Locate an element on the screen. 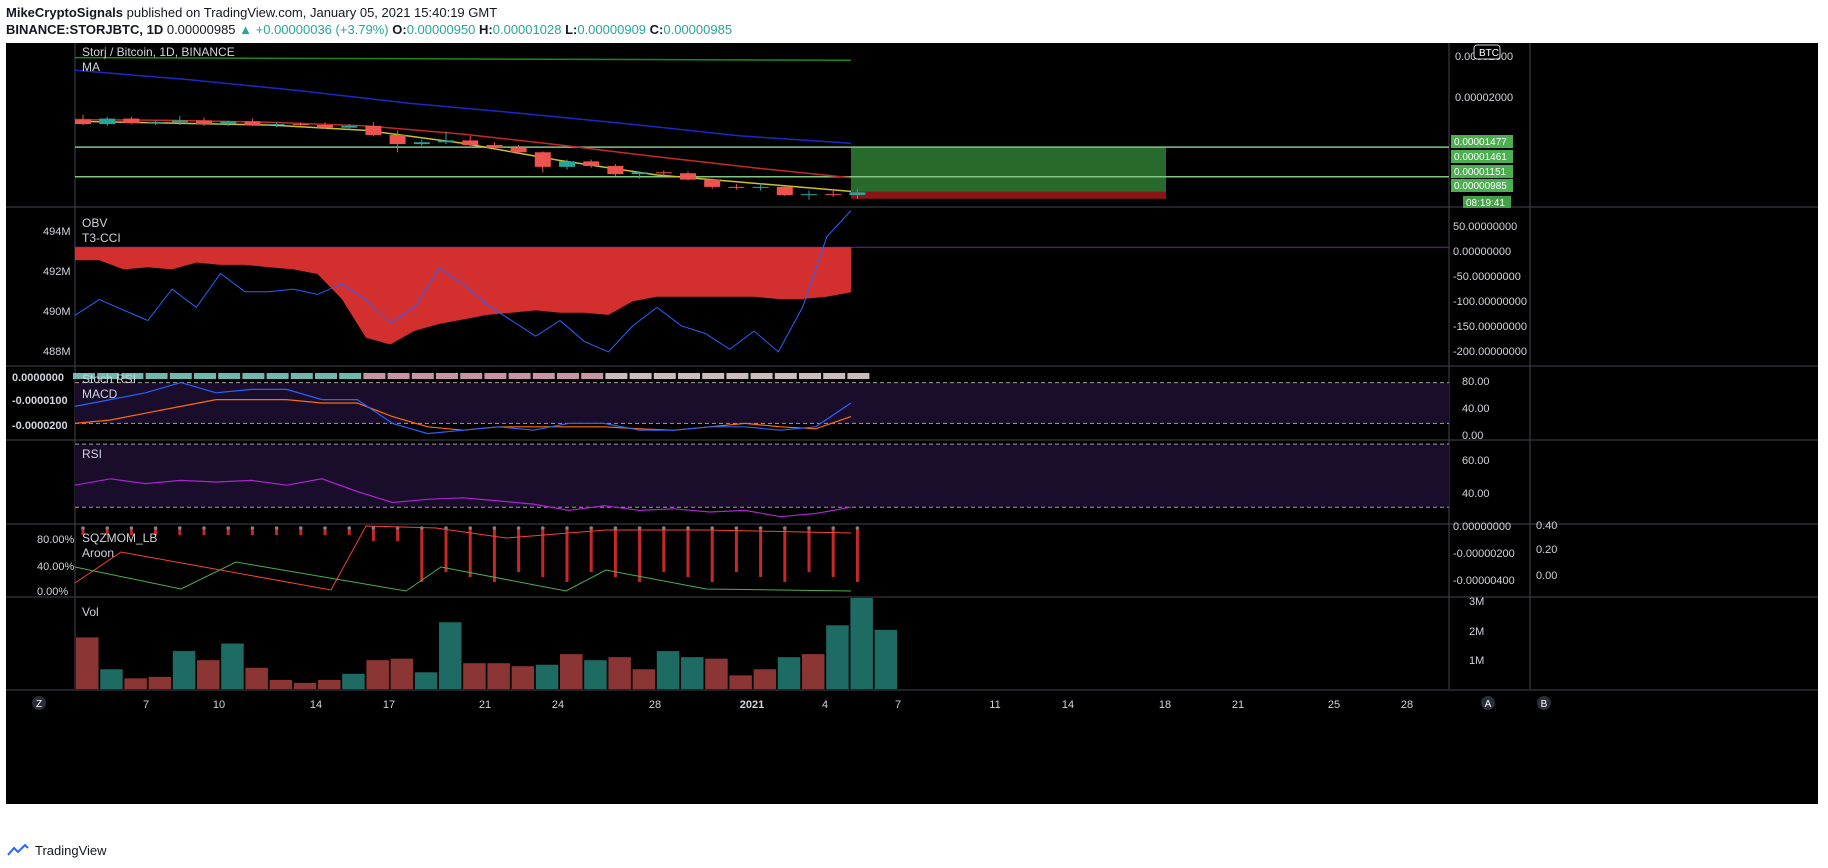 Image resolution: width=1828 pixels, height=868 pixels. aroon-axis-tick: 0.00% is located at coordinates (52, 592).